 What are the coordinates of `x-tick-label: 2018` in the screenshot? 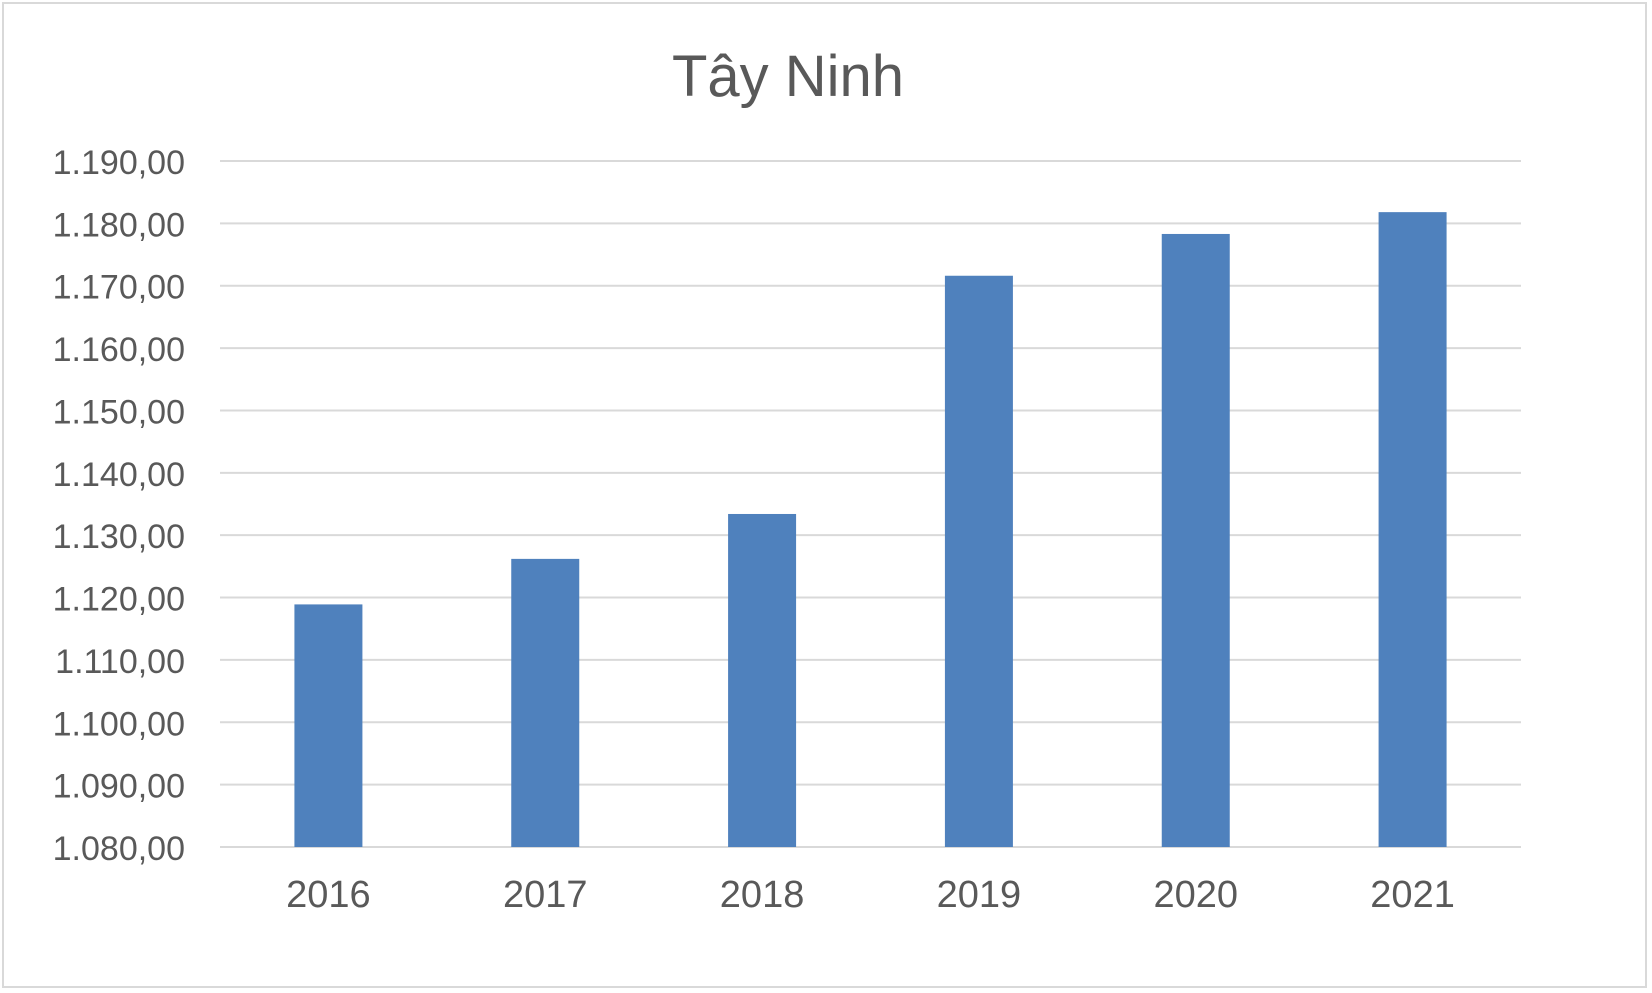 It's located at (762, 895).